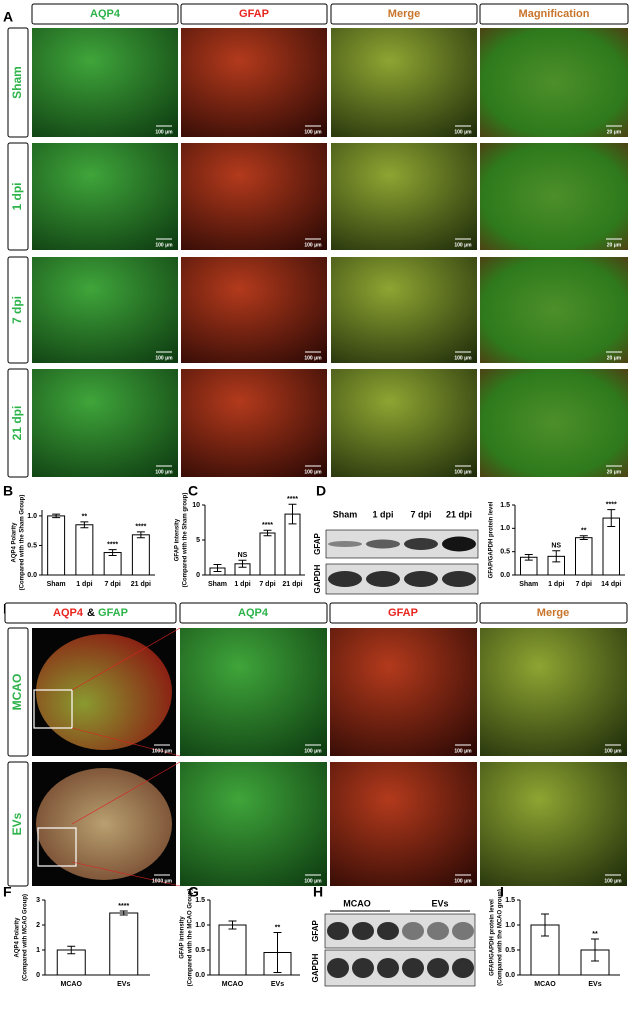  Describe the element at coordinates (17, 692) in the screenshot. I see `row-label: MCAO` at that location.